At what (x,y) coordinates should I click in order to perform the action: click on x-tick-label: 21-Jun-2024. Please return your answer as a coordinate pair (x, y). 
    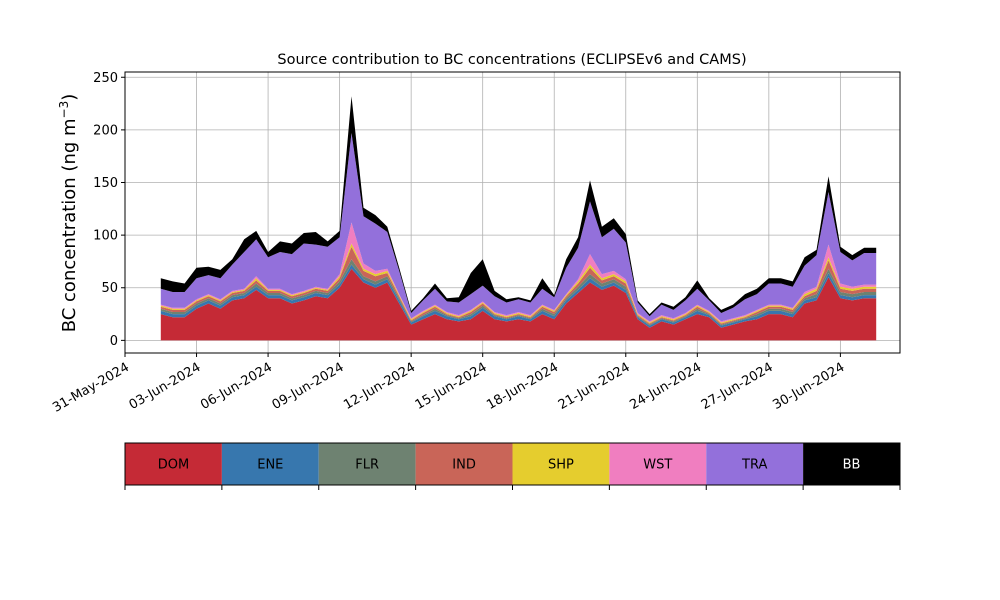
    Looking at the image, I should click on (594, 386).